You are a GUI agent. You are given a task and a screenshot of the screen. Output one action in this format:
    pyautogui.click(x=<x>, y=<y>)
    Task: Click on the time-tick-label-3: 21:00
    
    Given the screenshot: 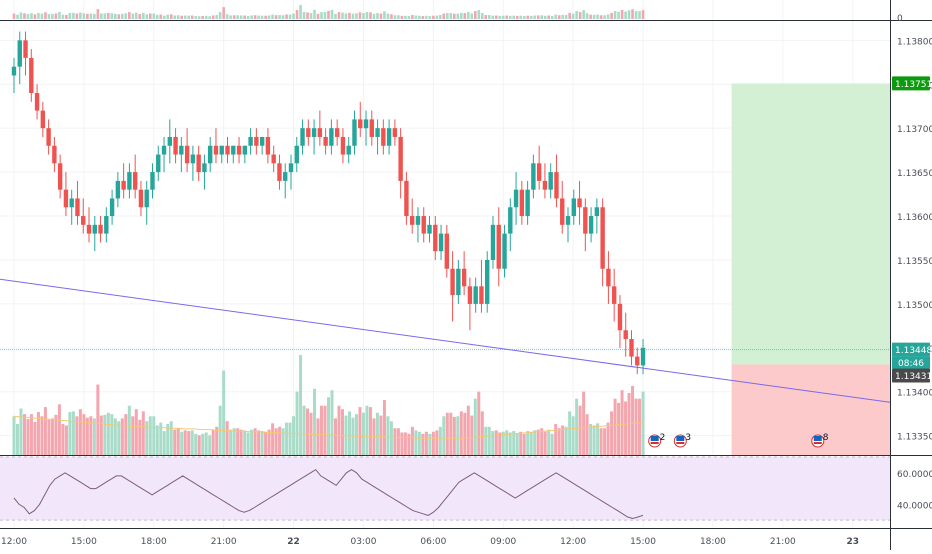 What is the action you would take?
    pyautogui.click(x=224, y=542)
    